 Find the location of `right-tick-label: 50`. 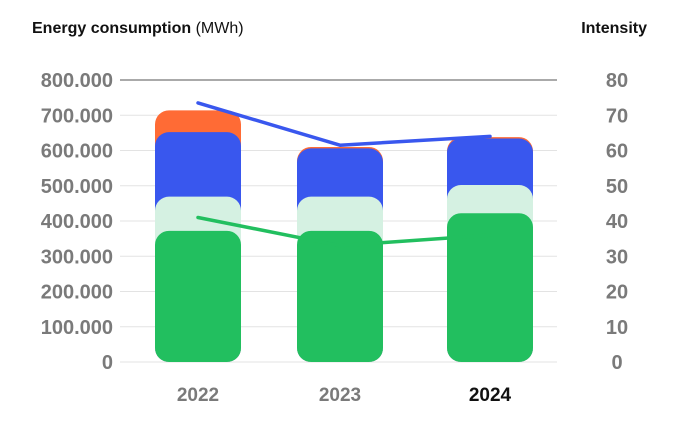

right-tick-label: 50 is located at coordinates (617, 187).